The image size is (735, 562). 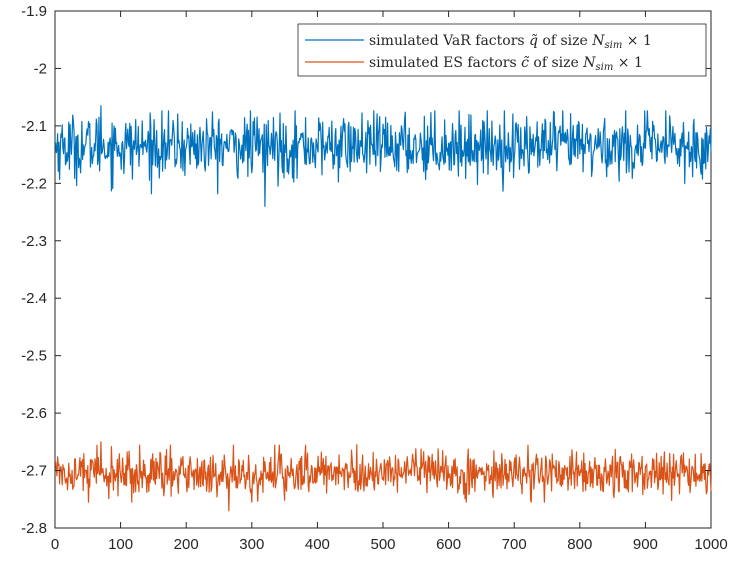 What do you see at coordinates (55, 544) in the screenshot?
I see `x-tick-label: 0` at bounding box center [55, 544].